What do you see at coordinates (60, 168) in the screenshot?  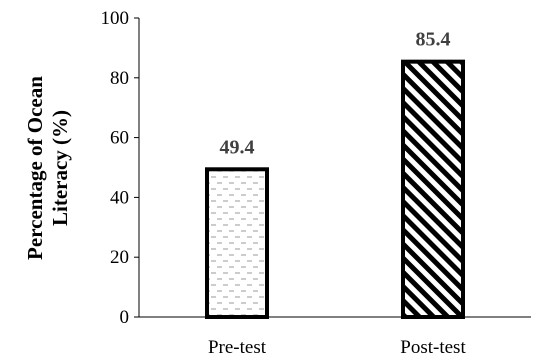 I see `y-axis-title-line-2: Literacy (%)` at bounding box center [60, 168].